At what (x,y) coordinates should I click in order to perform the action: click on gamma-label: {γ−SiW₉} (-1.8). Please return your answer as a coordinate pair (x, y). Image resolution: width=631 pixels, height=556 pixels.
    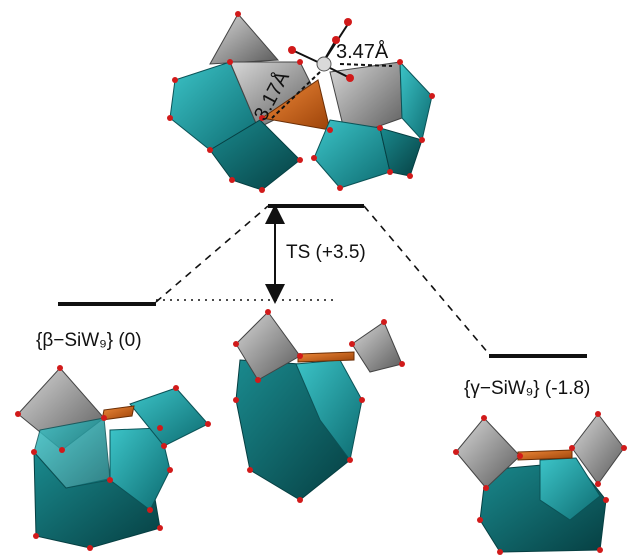
    Looking at the image, I should click on (527, 388).